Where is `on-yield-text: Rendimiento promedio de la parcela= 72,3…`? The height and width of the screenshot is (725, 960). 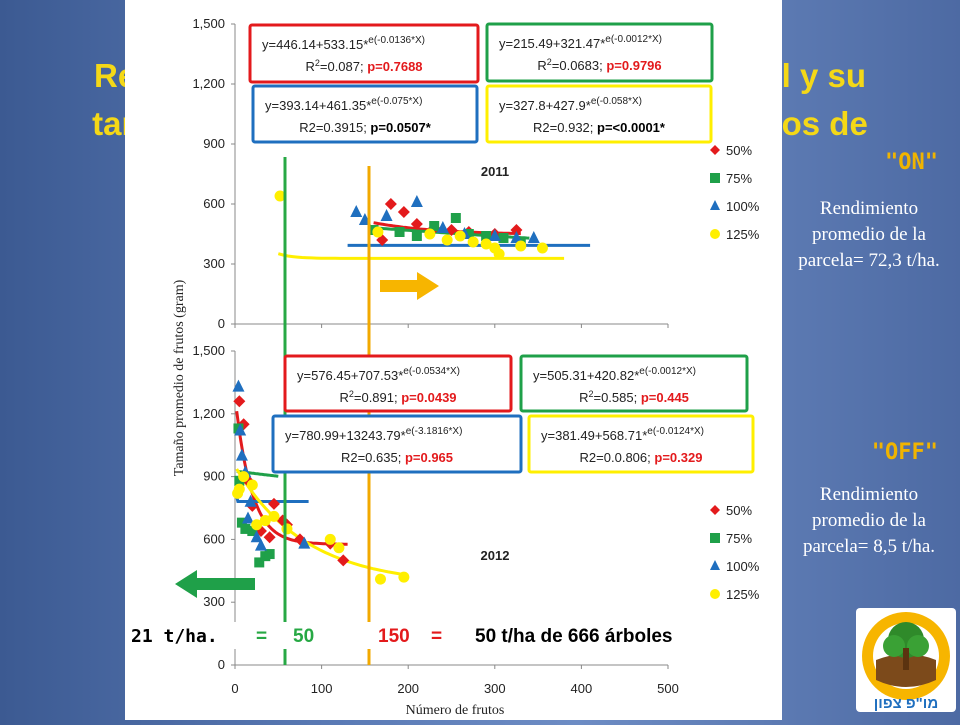
on-yield-text: Rendimiento promedio de la parcela= 72,3… is located at coordinates (869, 234).